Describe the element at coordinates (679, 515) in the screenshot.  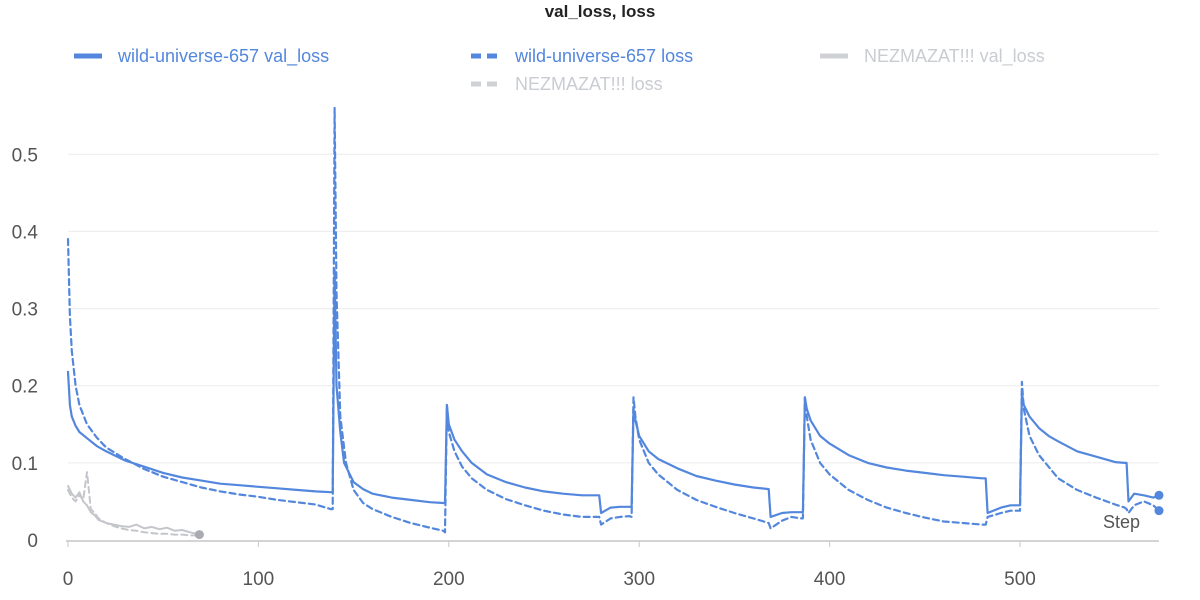
I see `end-markers` at that location.